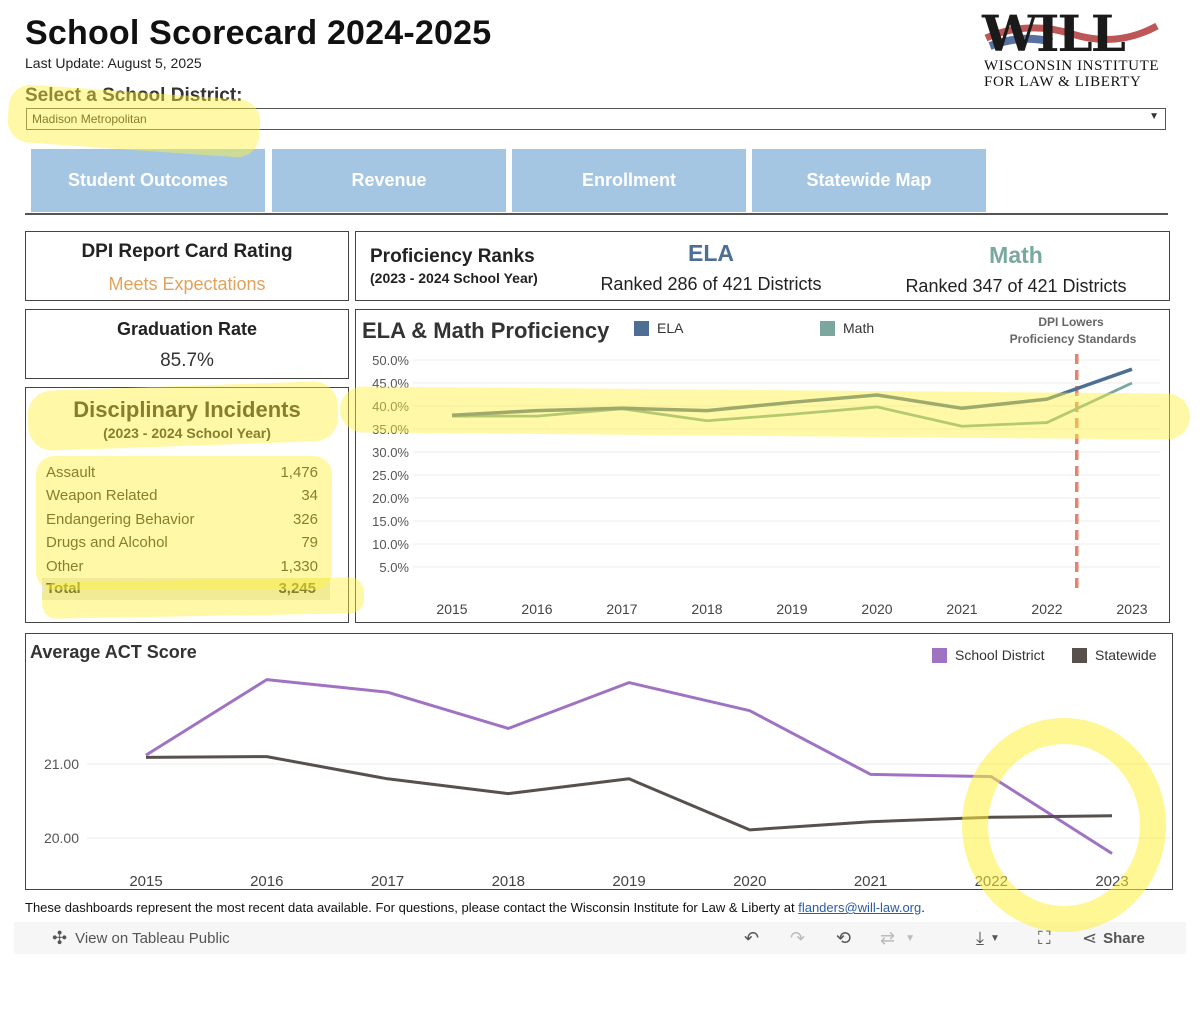 The image size is (1200, 1017). What do you see at coordinates (1072, 66) in the screenshot?
I see `logo-line-1: WISCONSIN INSTITUTE` at bounding box center [1072, 66].